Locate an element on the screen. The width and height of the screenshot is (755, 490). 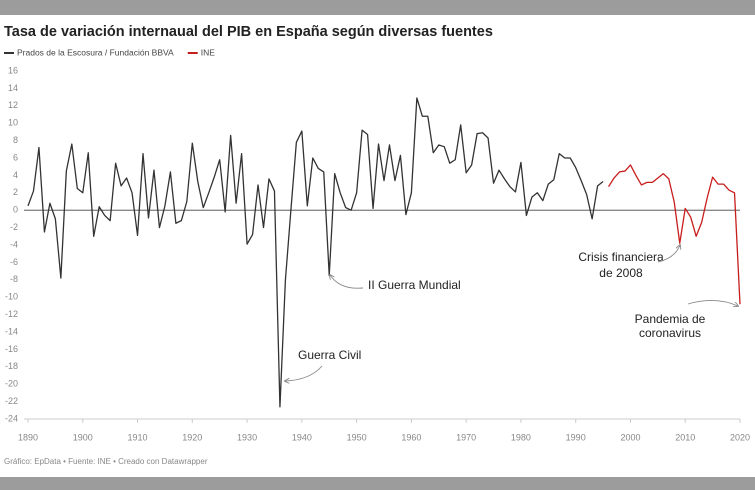
annotation: Guerra Civil is located at coordinates (329, 355).